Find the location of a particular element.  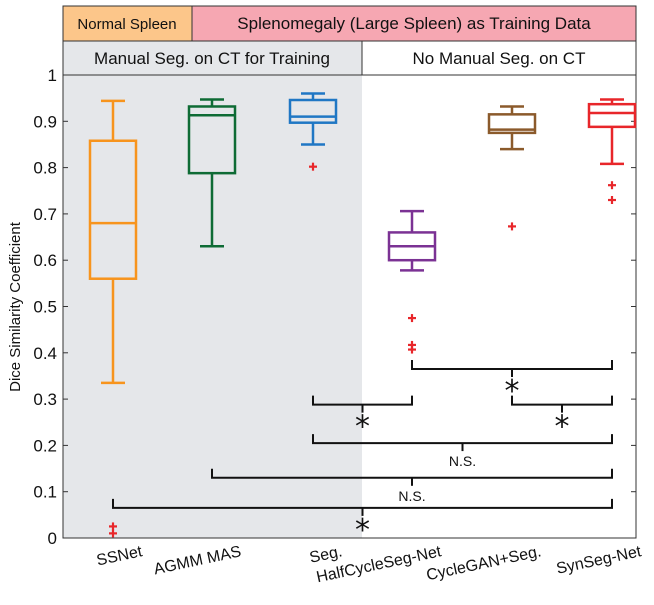

x-category-label: CycleGAN+Seg. is located at coordinates (484, 563).